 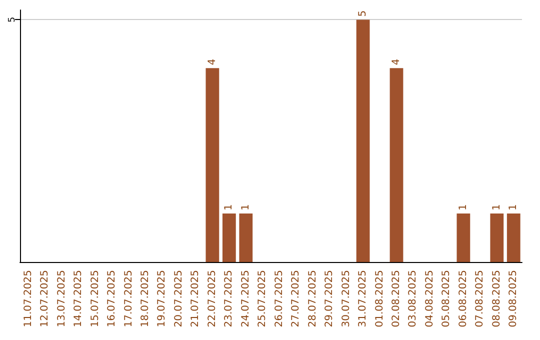 What do you see at coordinates (229, 299) in the screenshot?
I see `x-tick-label: 23.07.2025` at bounding box center [229, 299].